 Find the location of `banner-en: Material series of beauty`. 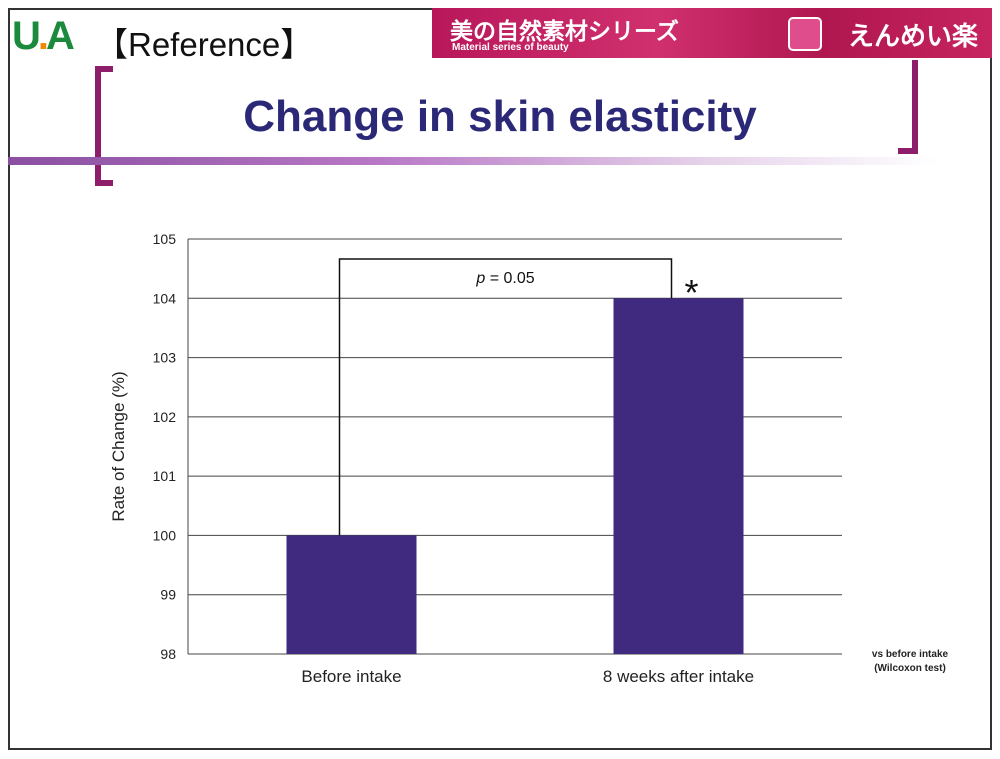

banner-en: Material series of beauty is located at coordinates (510, 47).